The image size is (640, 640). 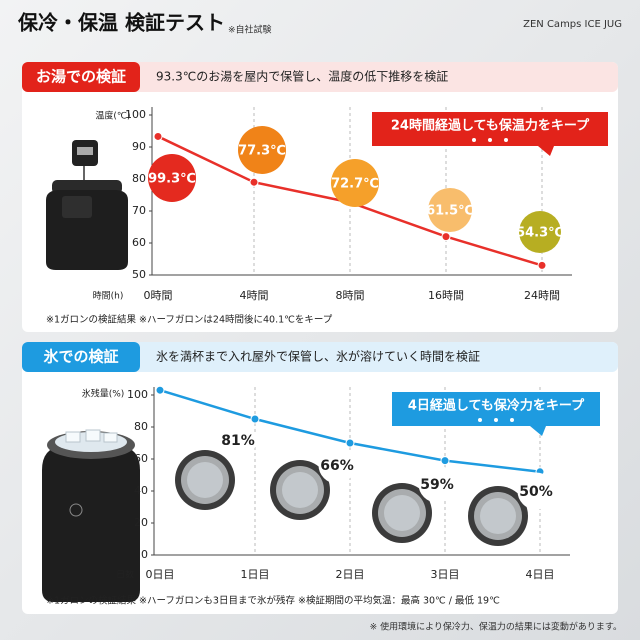 I want to click on brand: ZEN Camps ICE JUG, so click(x=572, y=24).